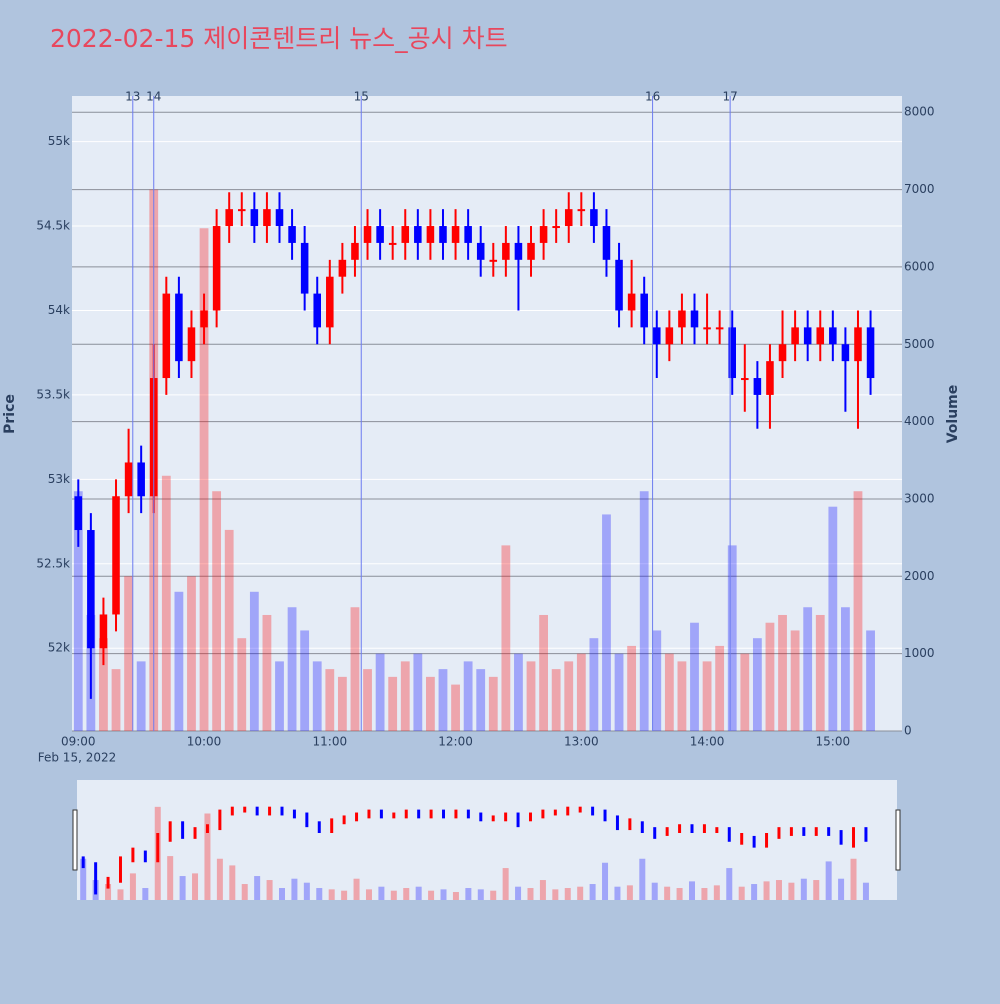  Describe the element at coordinates (953, 414) in the screenshot. I see `y2-axis-title: Volume` at that location.